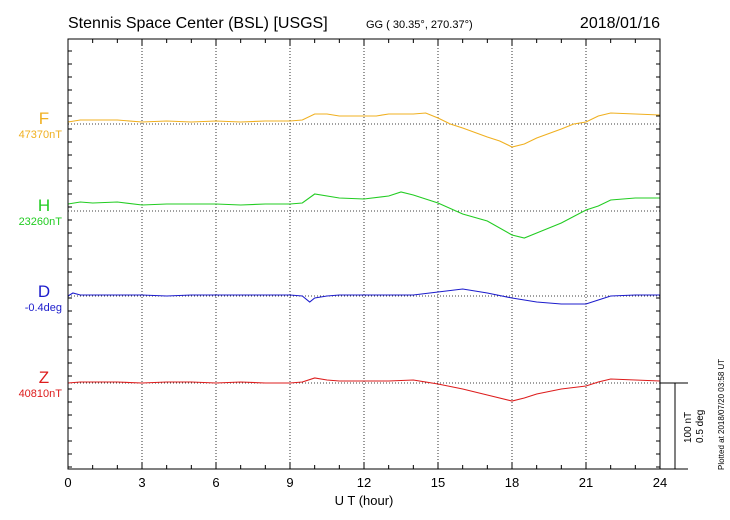 The width and height of the screenshot is (730, 520). What do you see at coordinates (289, 482) in the screenshot?
I see `x-tick-label: 9` at bounding box center [289, 482].